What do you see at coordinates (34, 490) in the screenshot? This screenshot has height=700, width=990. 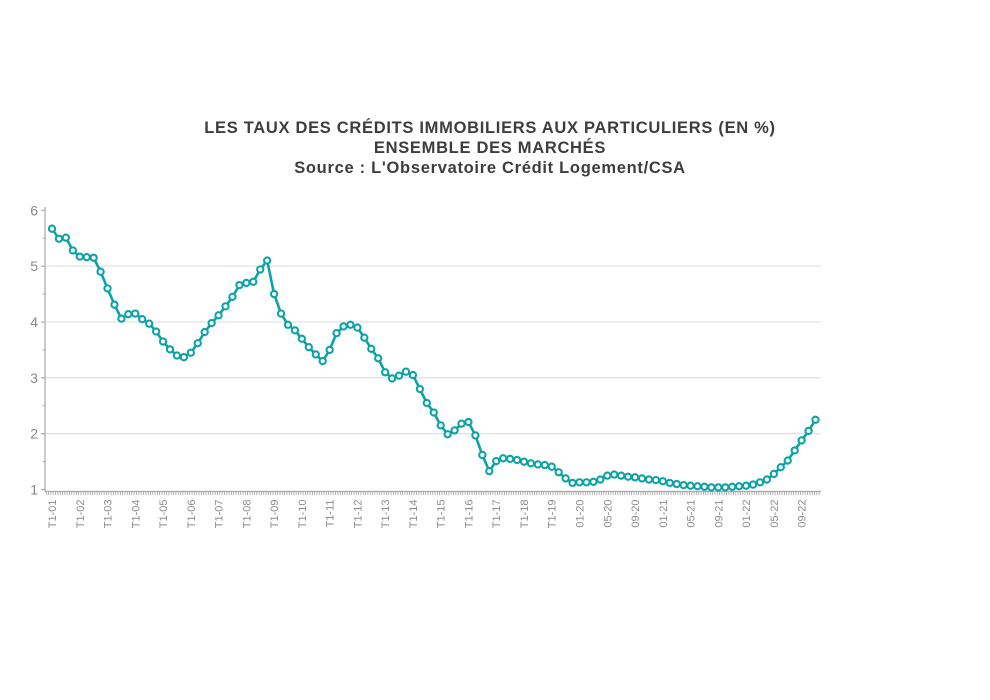 I see `y-axis-tick-label: 1` at bounding box center [34, 490].